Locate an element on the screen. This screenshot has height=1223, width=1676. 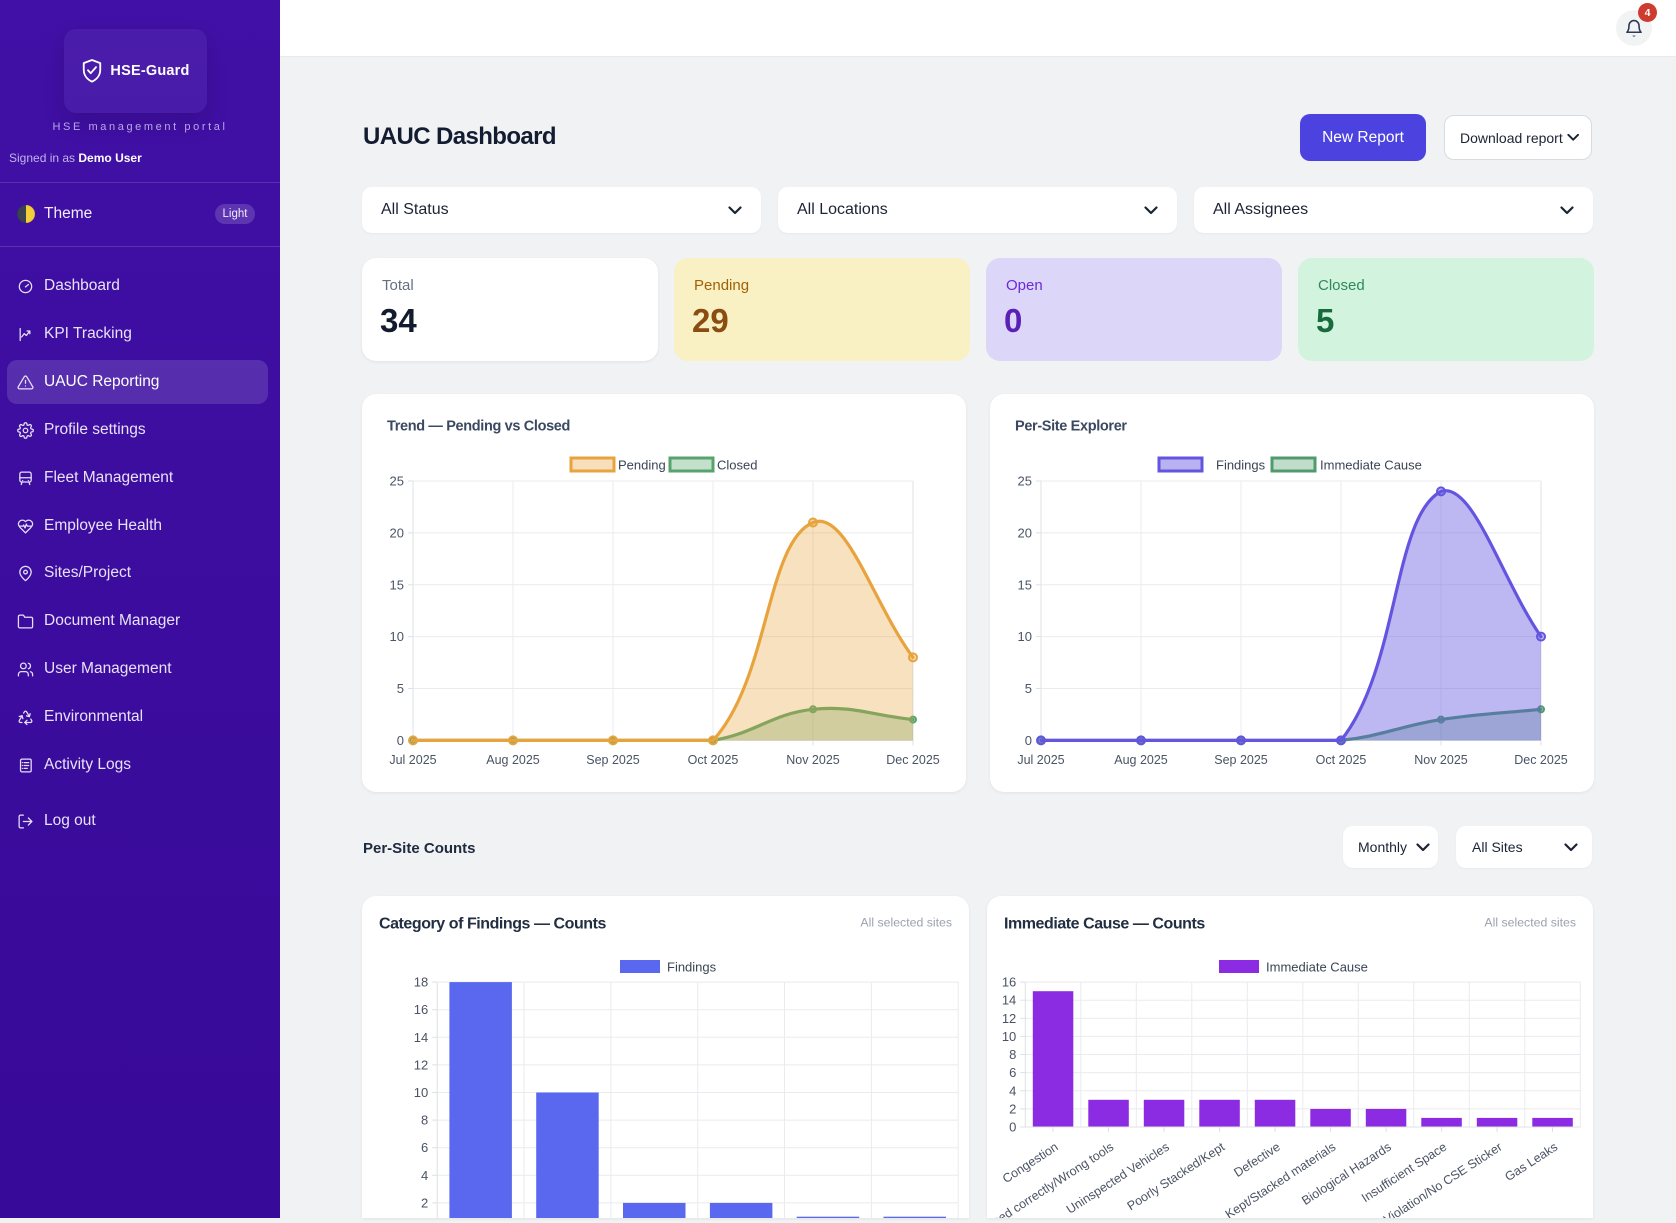
svg-text: Gas Leaks is located at coordinates (1531, 1162).